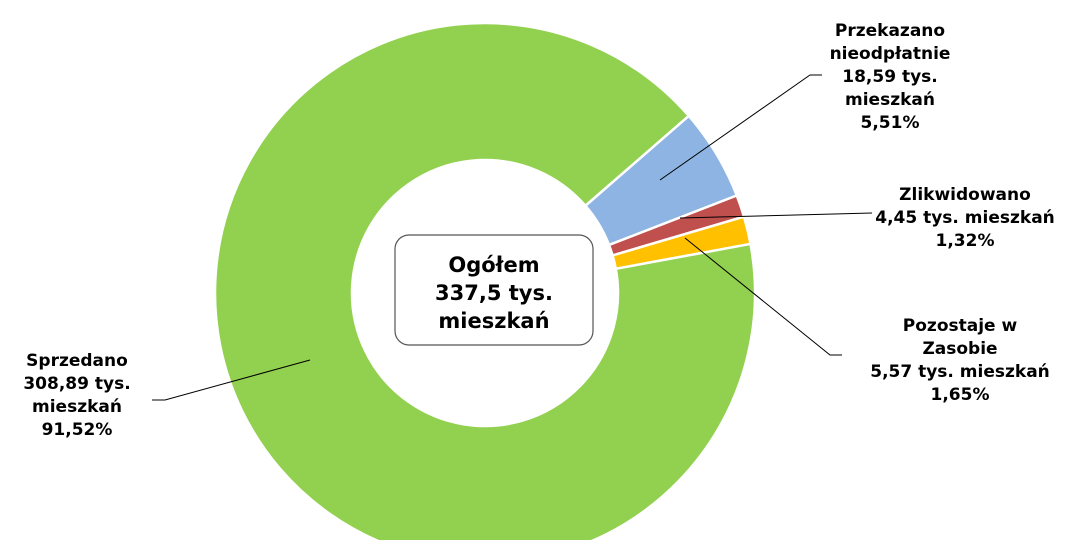 This screenshot has height=540, width=1081. What do you see at coordinates (960, 337) in the screenshot?
I see `category-label: Pozostaje w Zasobie` at bounding box center [960, 337].